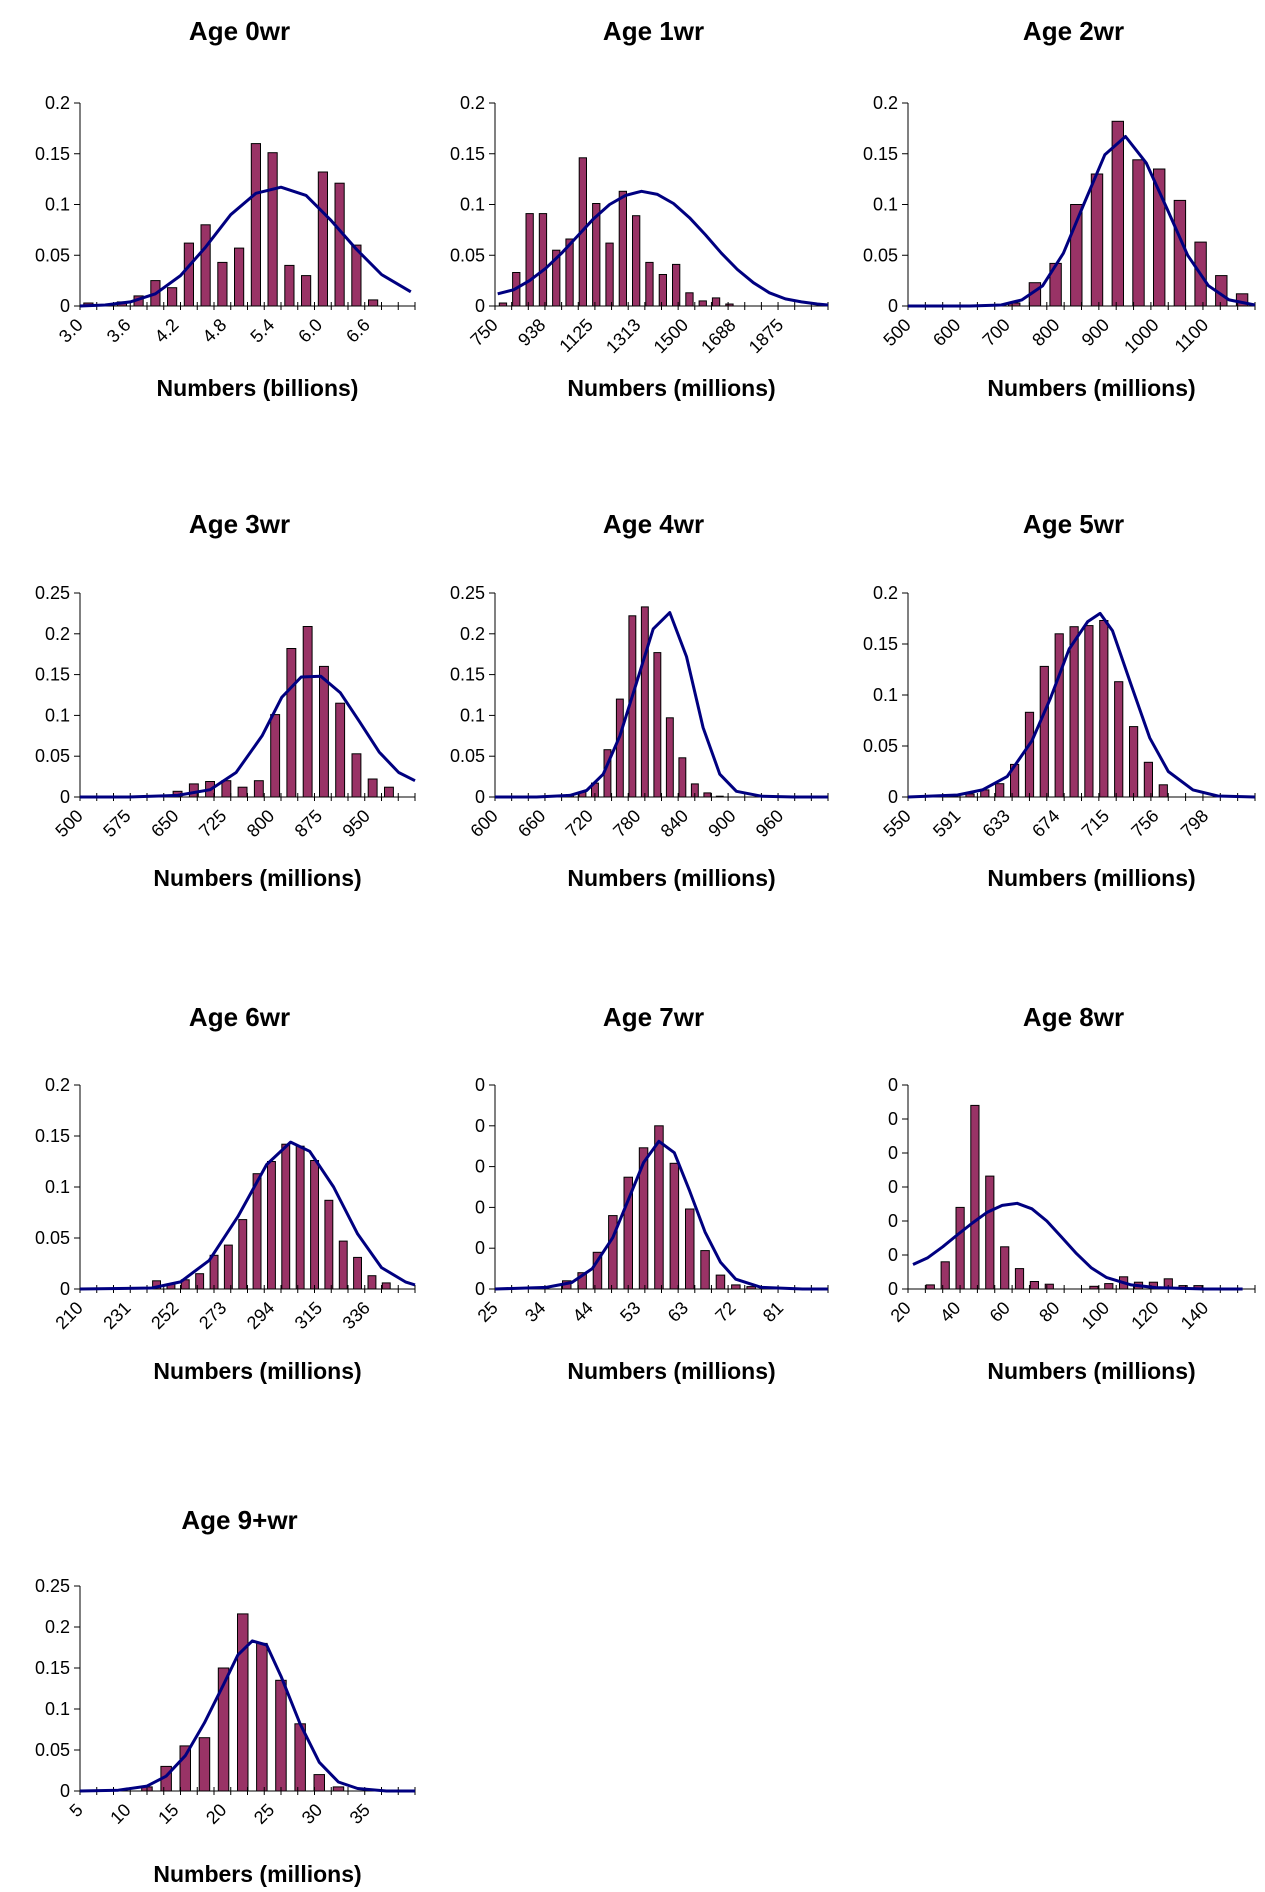 The width and height of the screenshot is (1265, 1892). I want to click on x-tick-label: 5.4, so click(262, 331).